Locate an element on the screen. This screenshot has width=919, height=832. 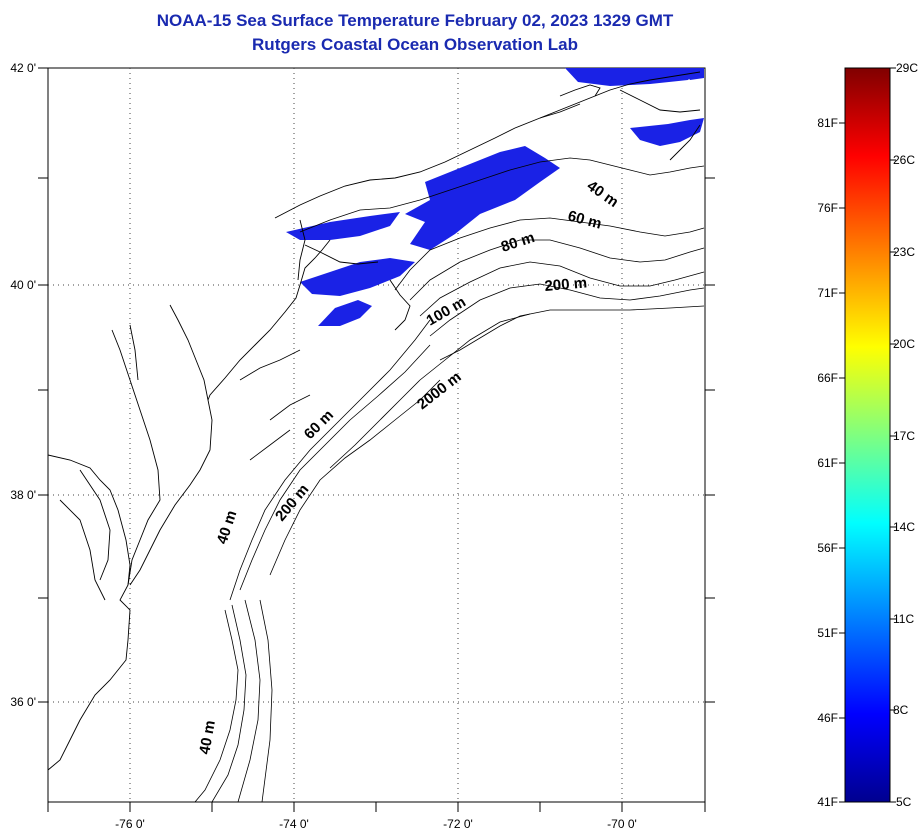
celsius-labels: 29C 26C 23C 20C 17C 14C 11C 8C 5C is located at coordinates (905, 435).